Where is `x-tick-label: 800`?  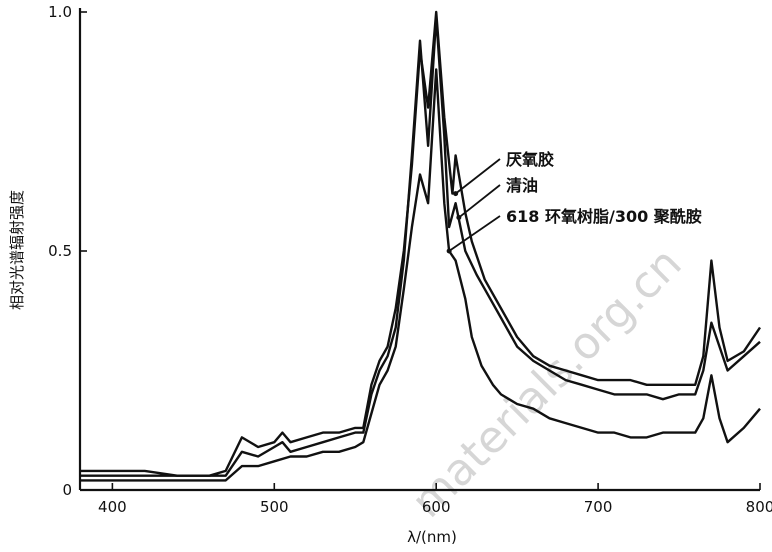 x-tick-label: 800 is located at coordinates (759, 507).